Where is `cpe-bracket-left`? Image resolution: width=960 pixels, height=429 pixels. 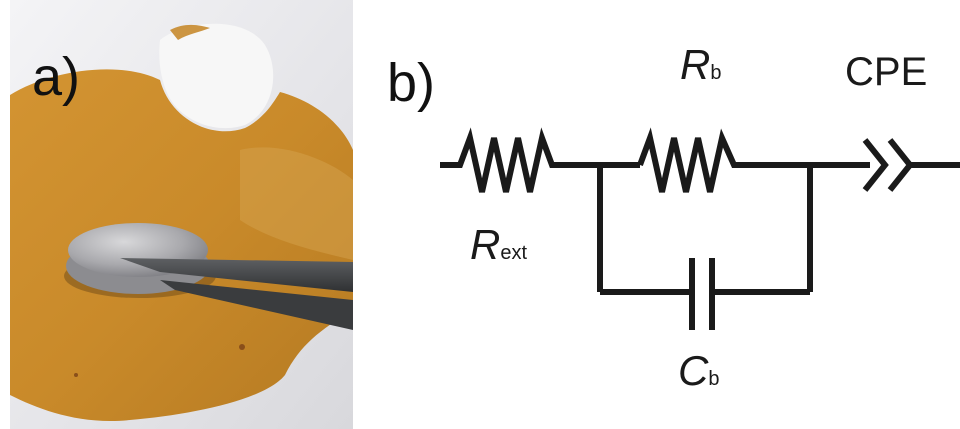 cpe-bracket-left is located at coordinates (875, 165).